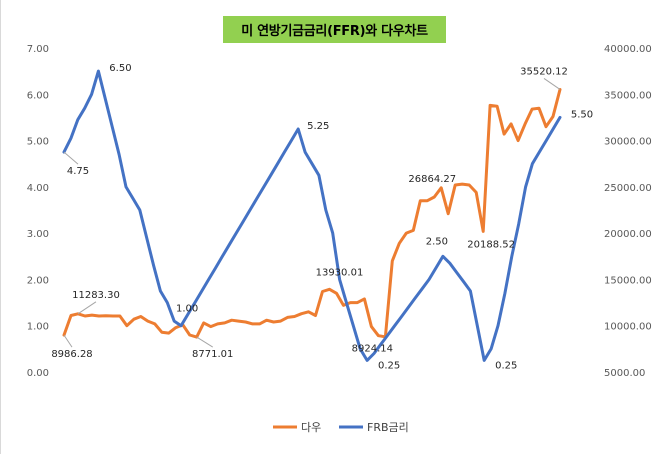  I want to click on right-axis-tick: 20000.00, so click(628, 234).